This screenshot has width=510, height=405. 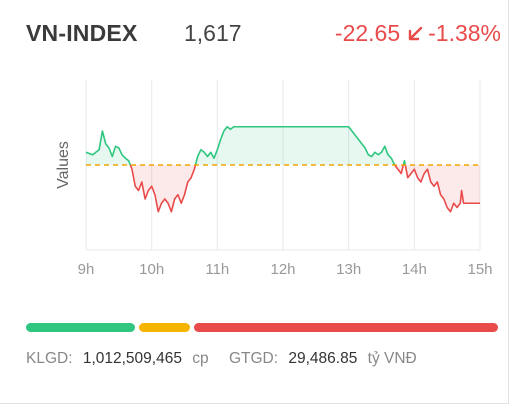 What do you see at coordinates (348, 269) in the screenshot?
I see `x-tick-label: 13h` at bounding box center [348, 269].